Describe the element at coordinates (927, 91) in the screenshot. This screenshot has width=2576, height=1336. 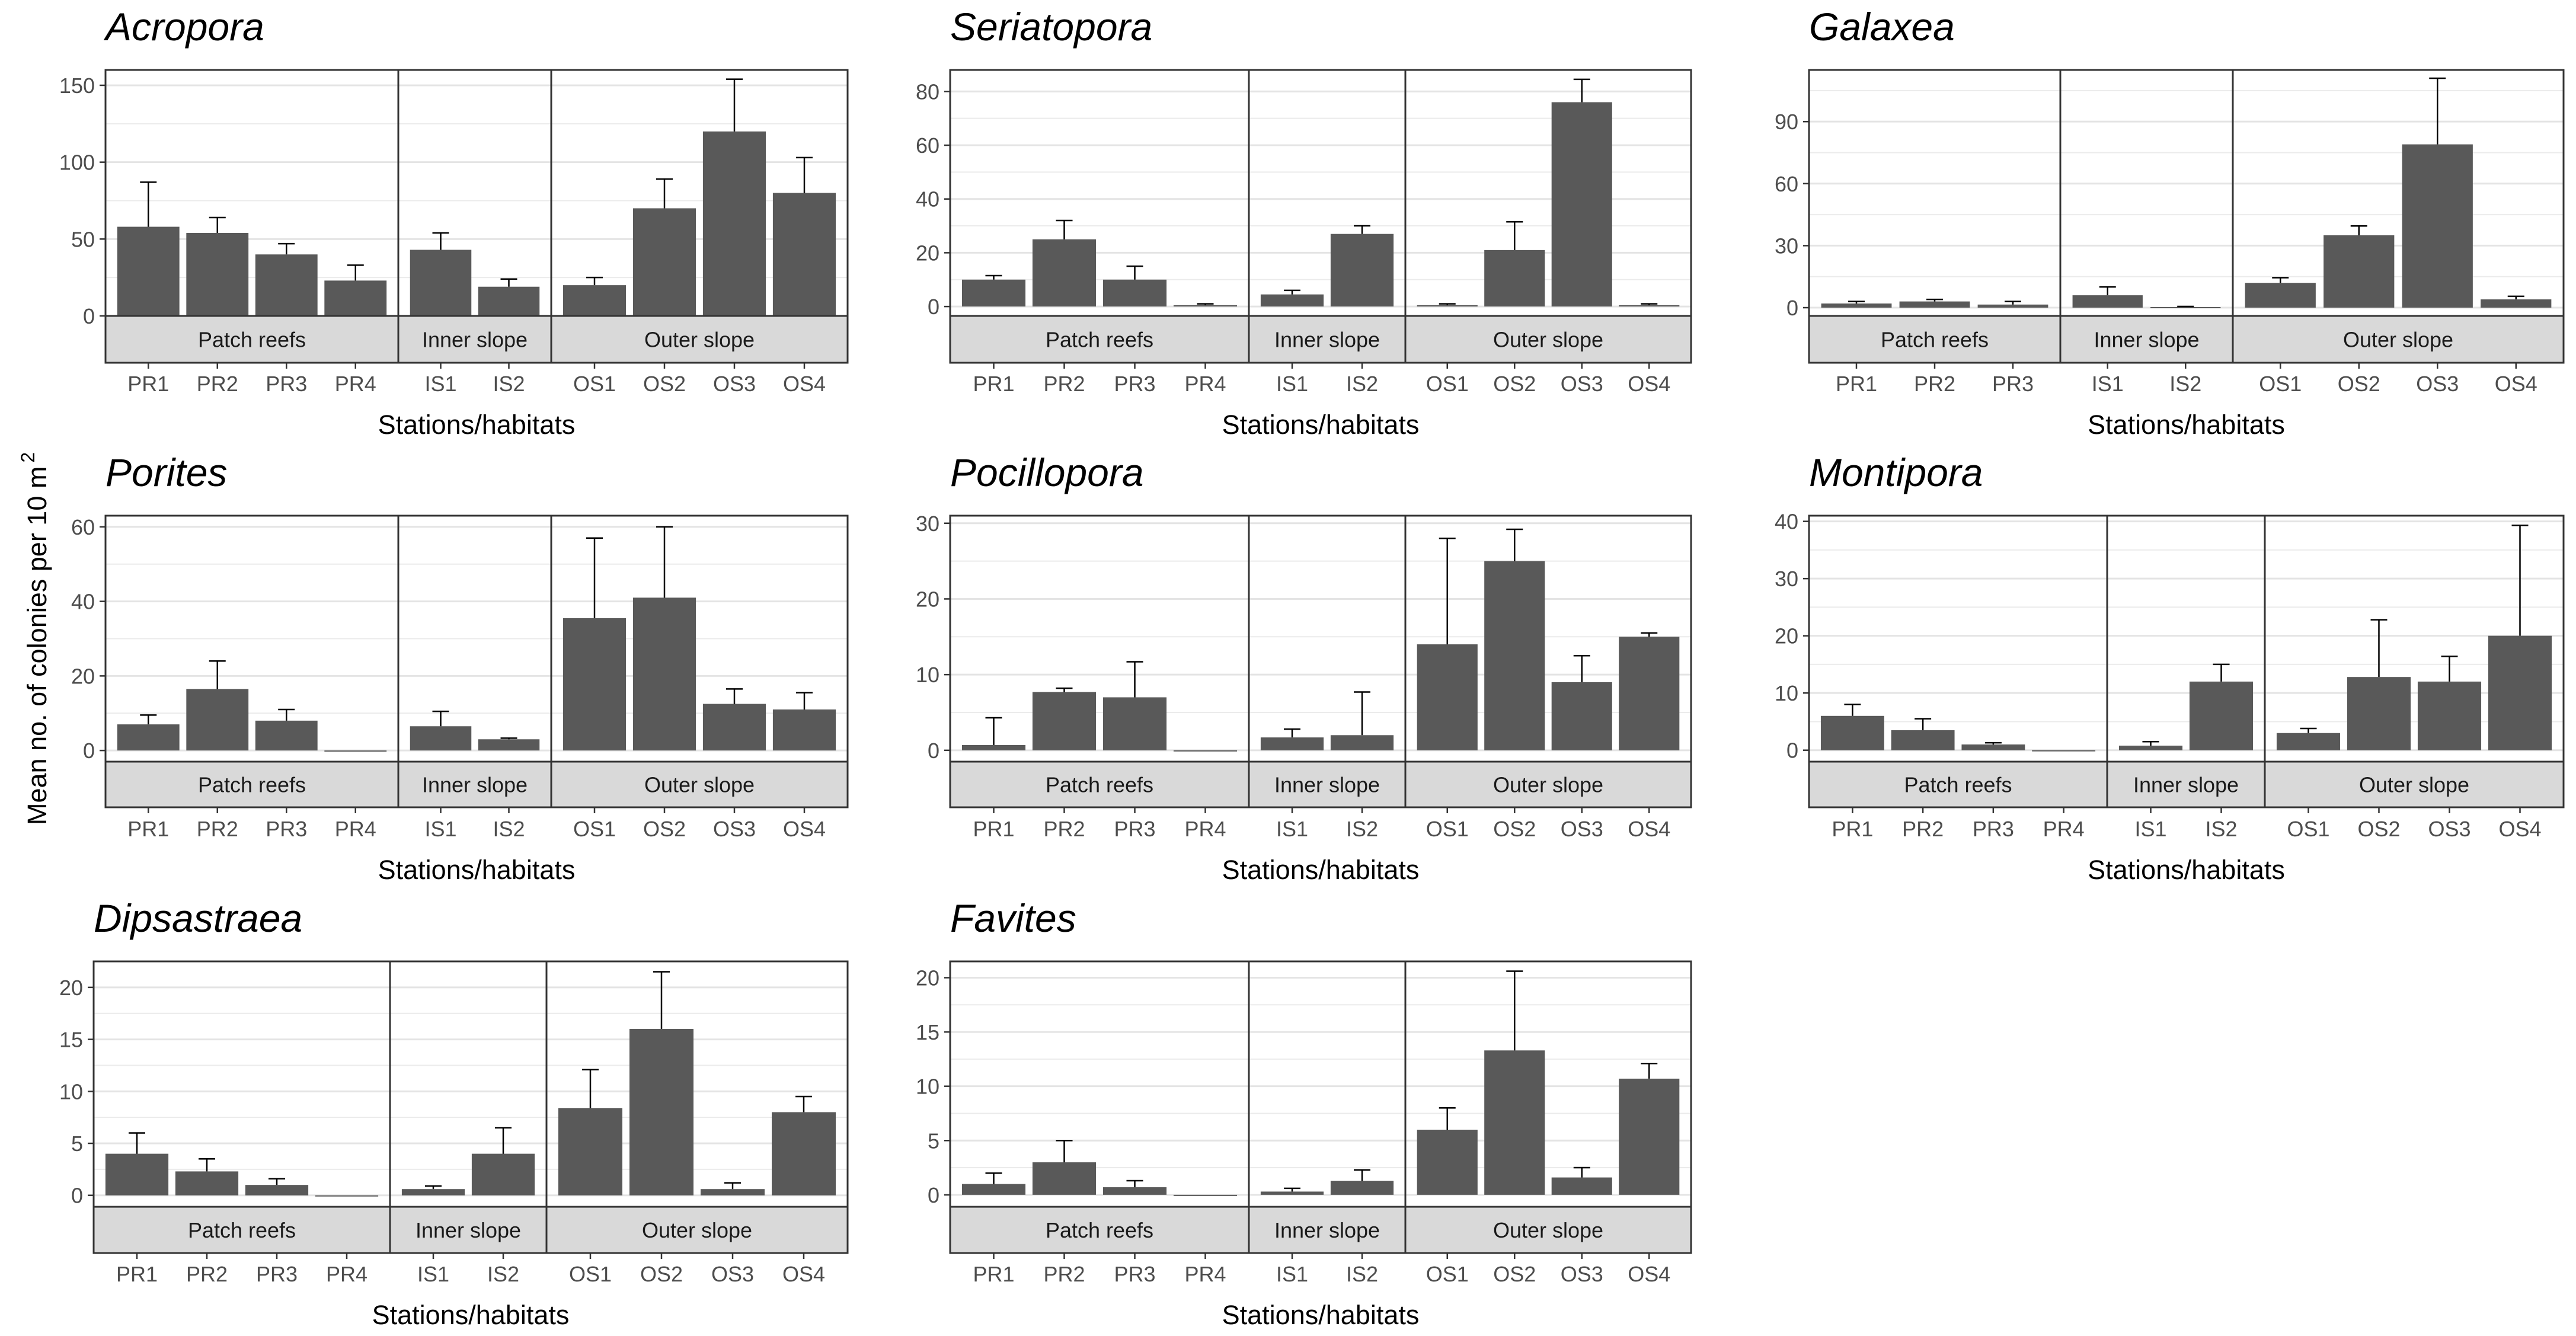
I see `y-tick-label: 80` at that location.